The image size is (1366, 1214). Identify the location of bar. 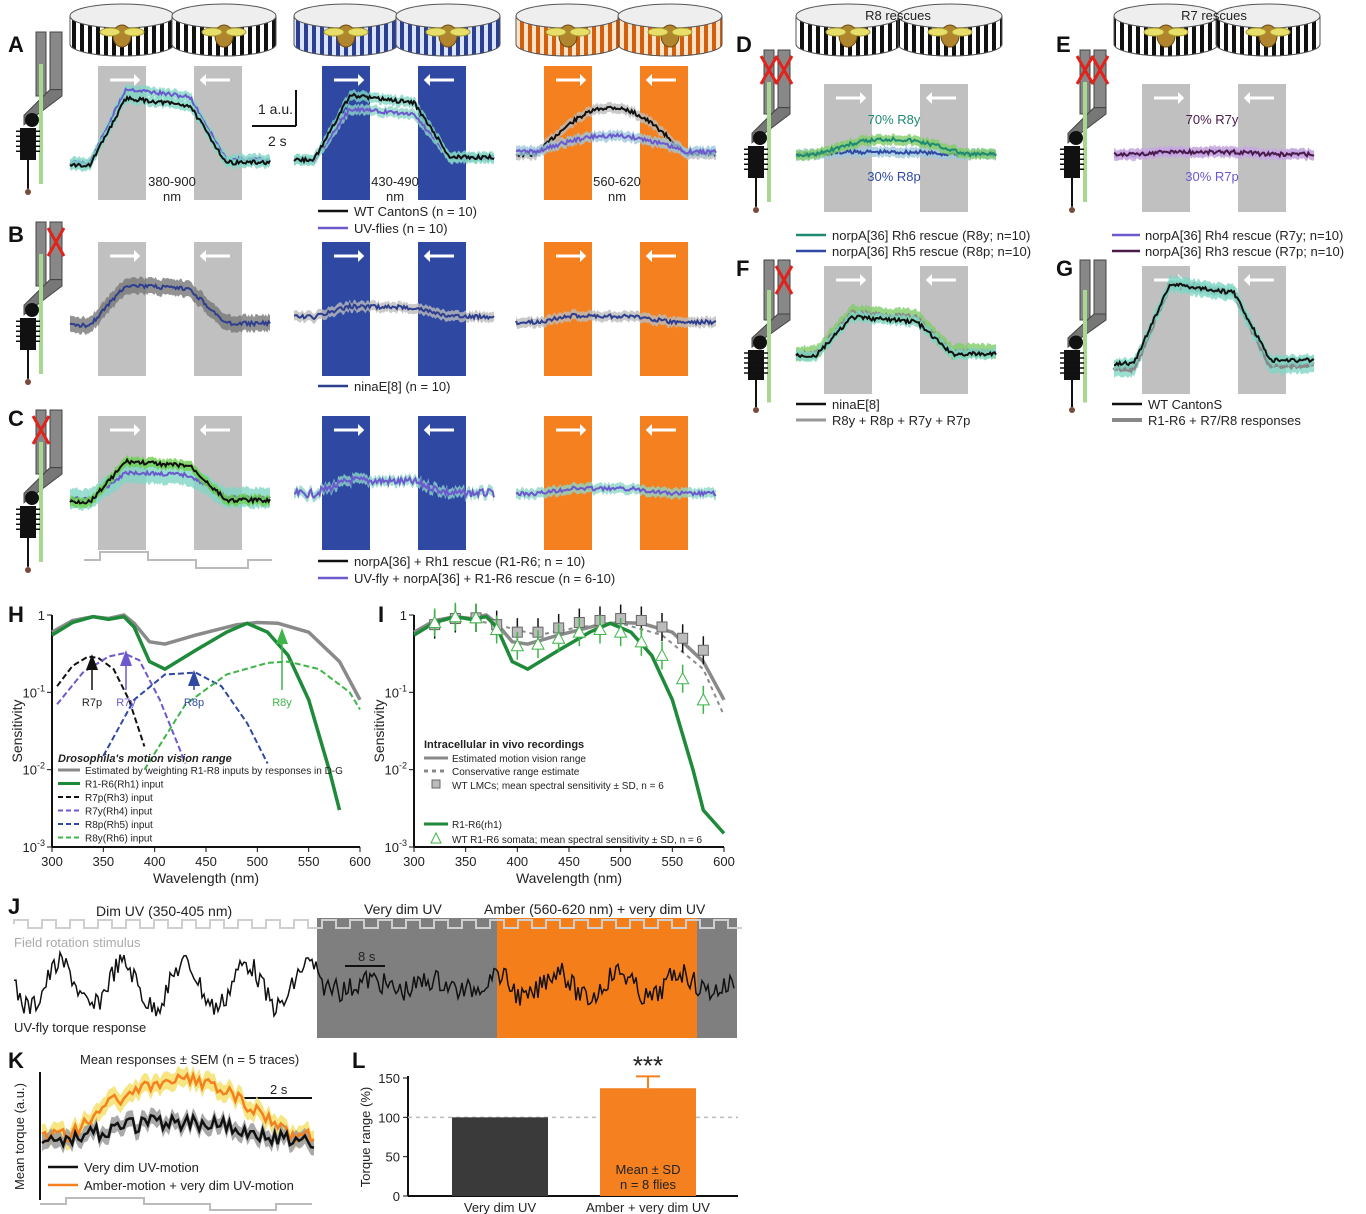
(648, 1142).